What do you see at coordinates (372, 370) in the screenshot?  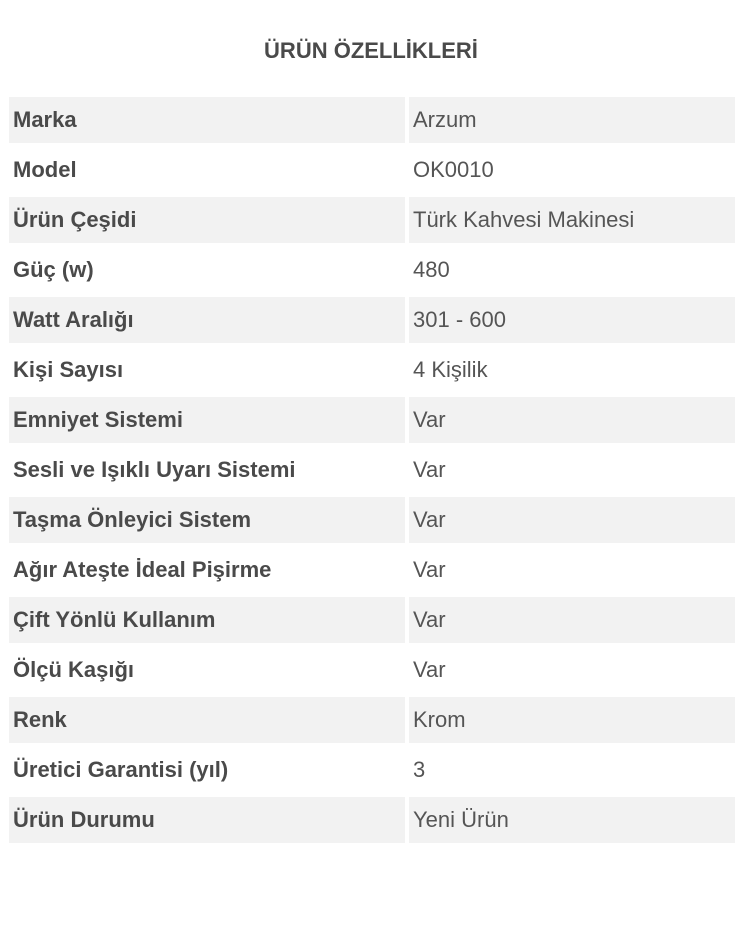 I see `table-row: Kişi Sayısı 4 Kişilik` at bounding box center [372, 370].